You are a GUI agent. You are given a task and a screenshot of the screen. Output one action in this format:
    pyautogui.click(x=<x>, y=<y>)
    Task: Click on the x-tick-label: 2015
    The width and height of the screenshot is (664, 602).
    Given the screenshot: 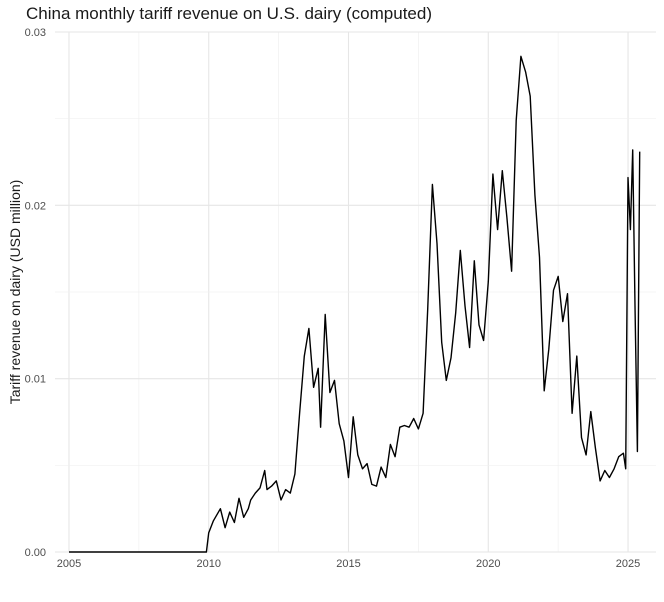 What is the action you would take?
    pyautogui.click(x=348, y=564)
    